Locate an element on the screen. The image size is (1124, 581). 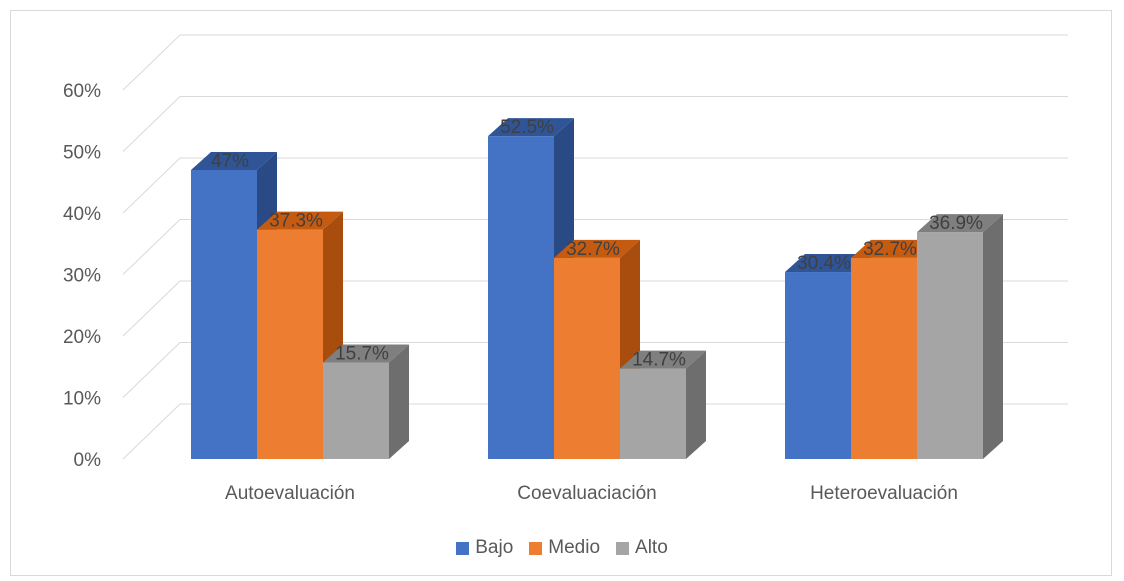
y-tick-label: 50% is located at coordinates (82, 153).